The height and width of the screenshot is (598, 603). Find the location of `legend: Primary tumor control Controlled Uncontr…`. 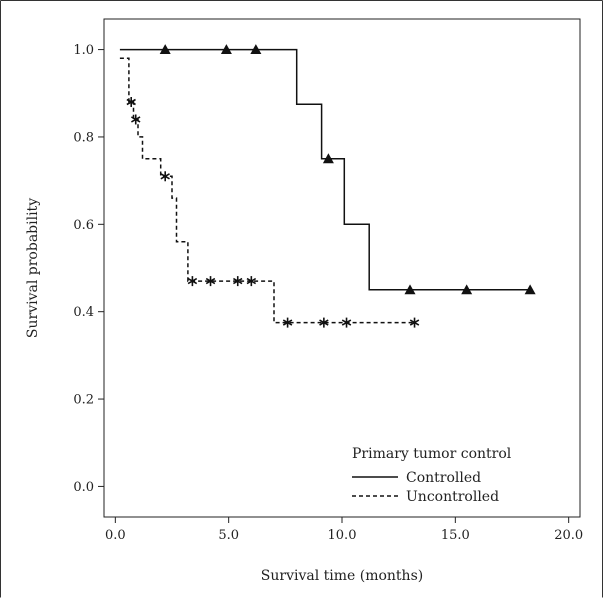

legend: Primary tumor control Controlled Uncontr… is located at coordinates (432, 475).